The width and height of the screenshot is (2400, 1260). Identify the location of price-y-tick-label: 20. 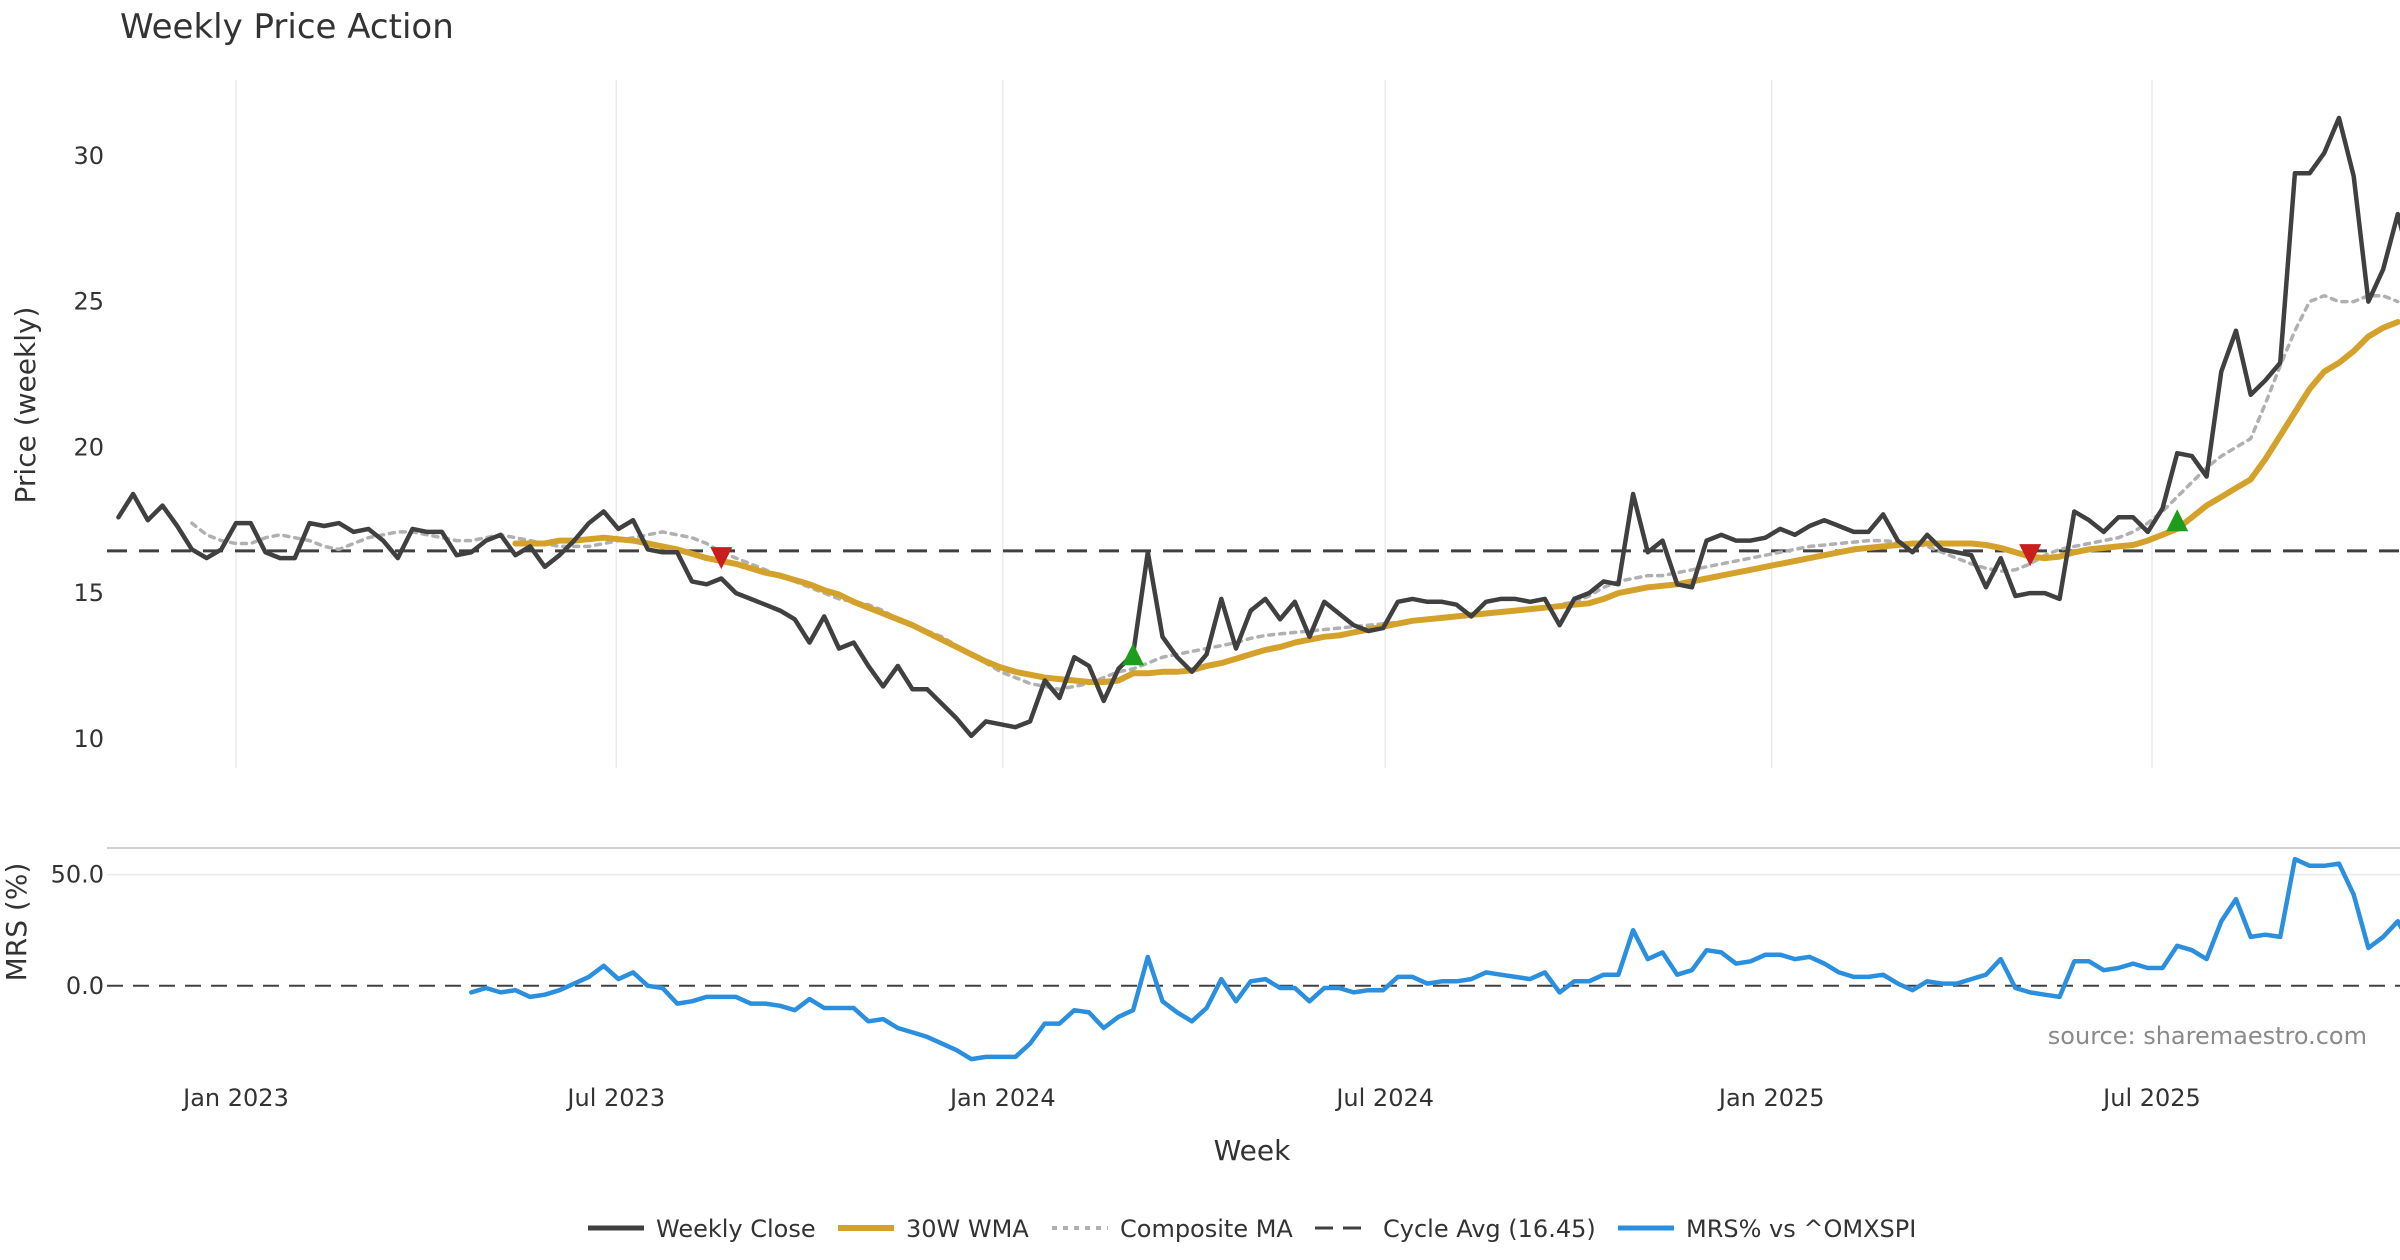
(88, 447).